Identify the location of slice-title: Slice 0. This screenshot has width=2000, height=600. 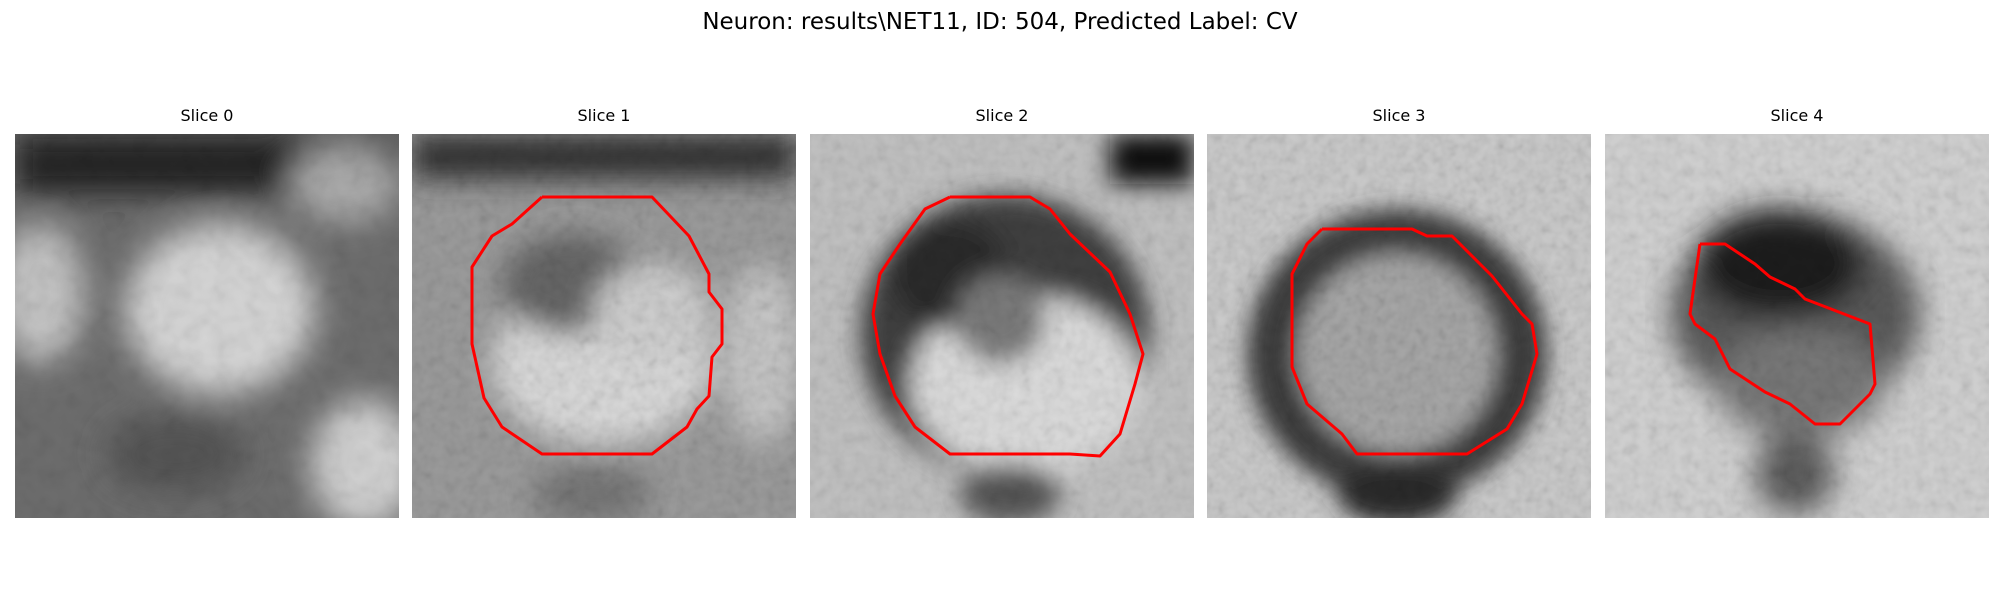
(207, 115).